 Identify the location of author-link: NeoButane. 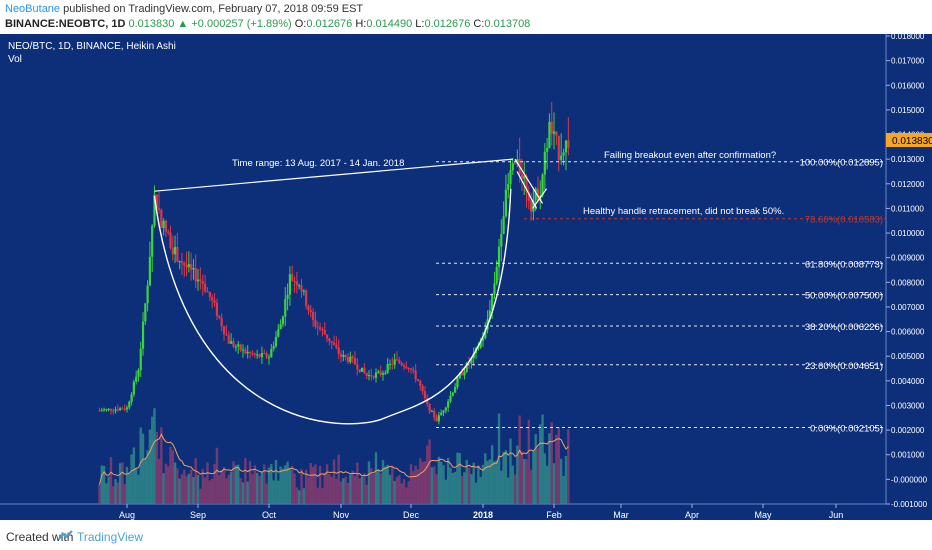
(33, 9).